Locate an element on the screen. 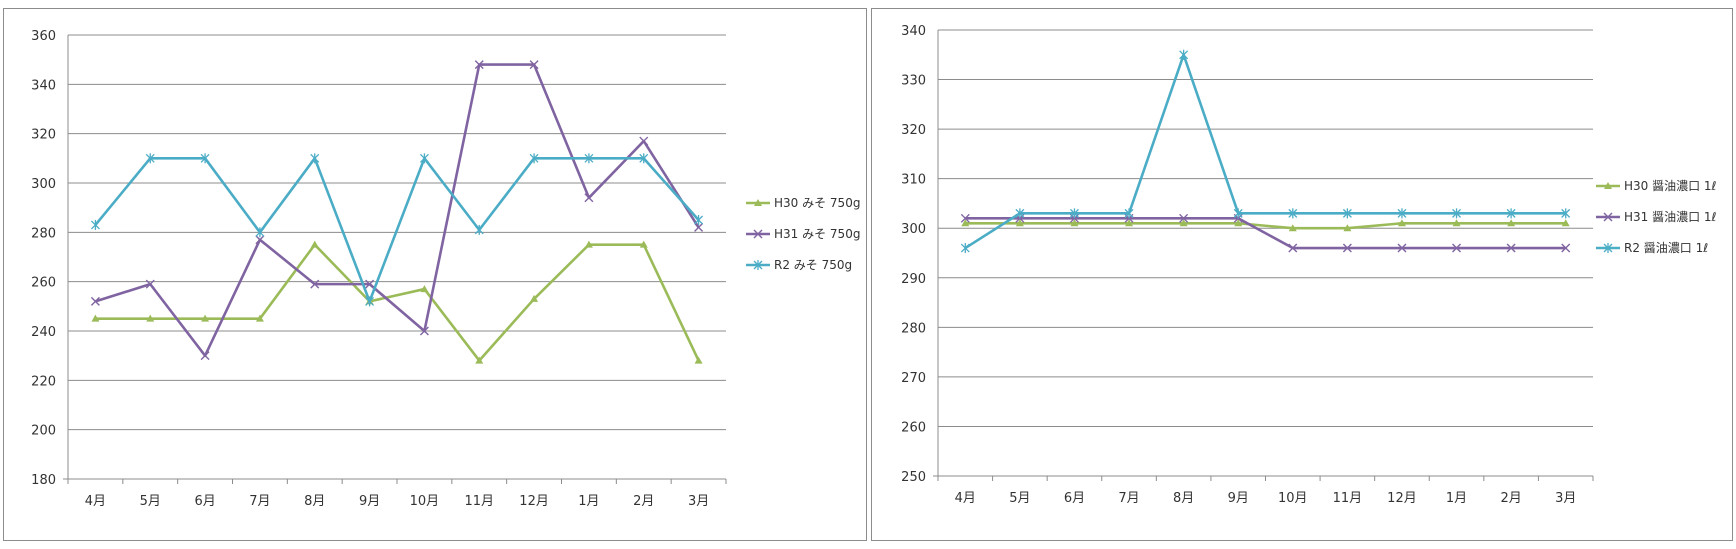  x-tick-label: 2月 is located at coordinates (643, 501).